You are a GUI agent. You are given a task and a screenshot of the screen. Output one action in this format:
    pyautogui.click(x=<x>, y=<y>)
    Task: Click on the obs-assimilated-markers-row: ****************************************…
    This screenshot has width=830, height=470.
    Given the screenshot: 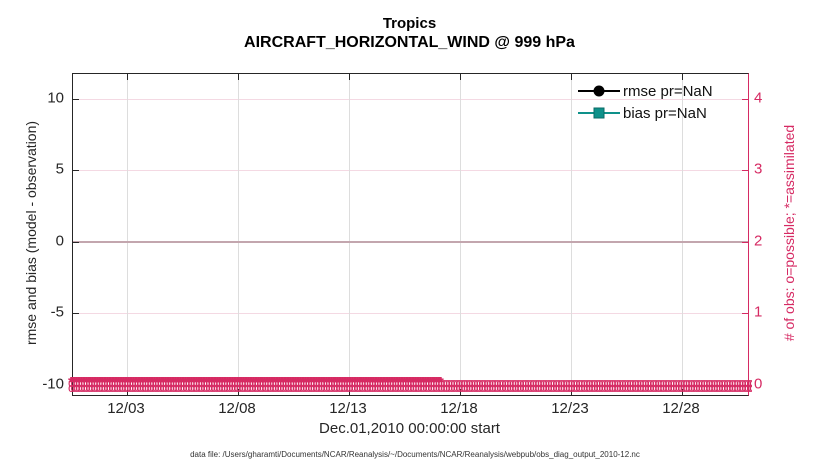 What is the action you would take?
    pyautogui.click(x=256, y=382)
    